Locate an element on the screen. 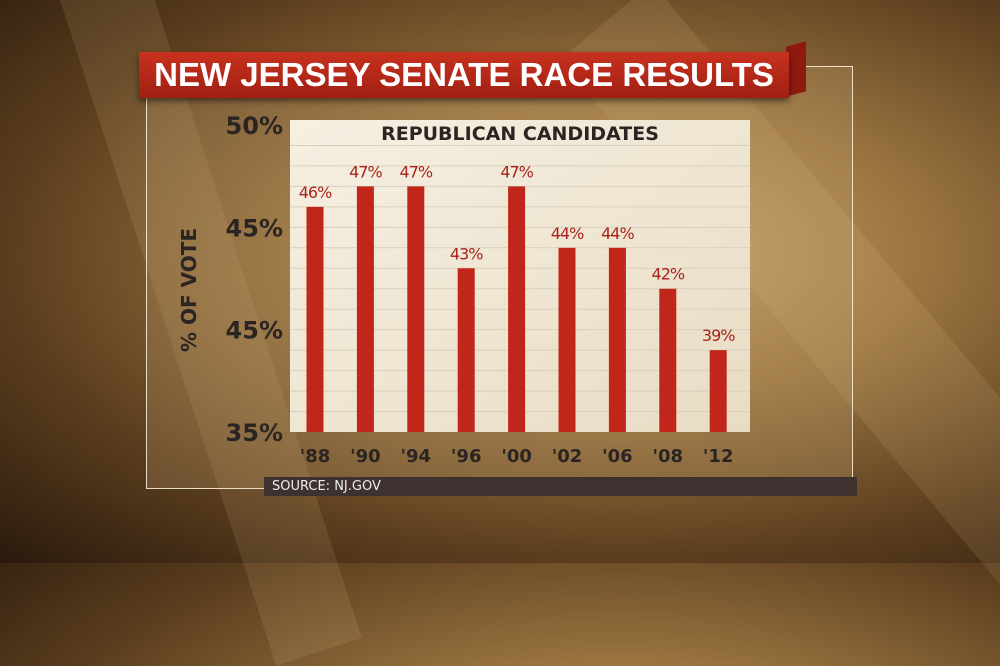  x-tick-label: '12 is located at coordinates (718, 456).